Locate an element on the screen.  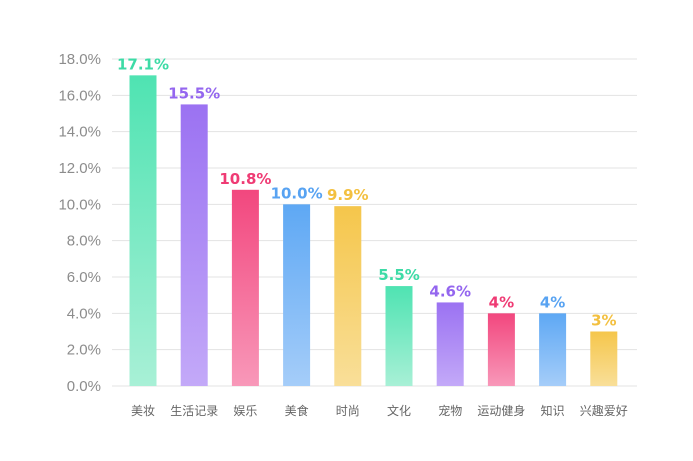
x-tick-label: 文化 is located at coordinates (399, 410).